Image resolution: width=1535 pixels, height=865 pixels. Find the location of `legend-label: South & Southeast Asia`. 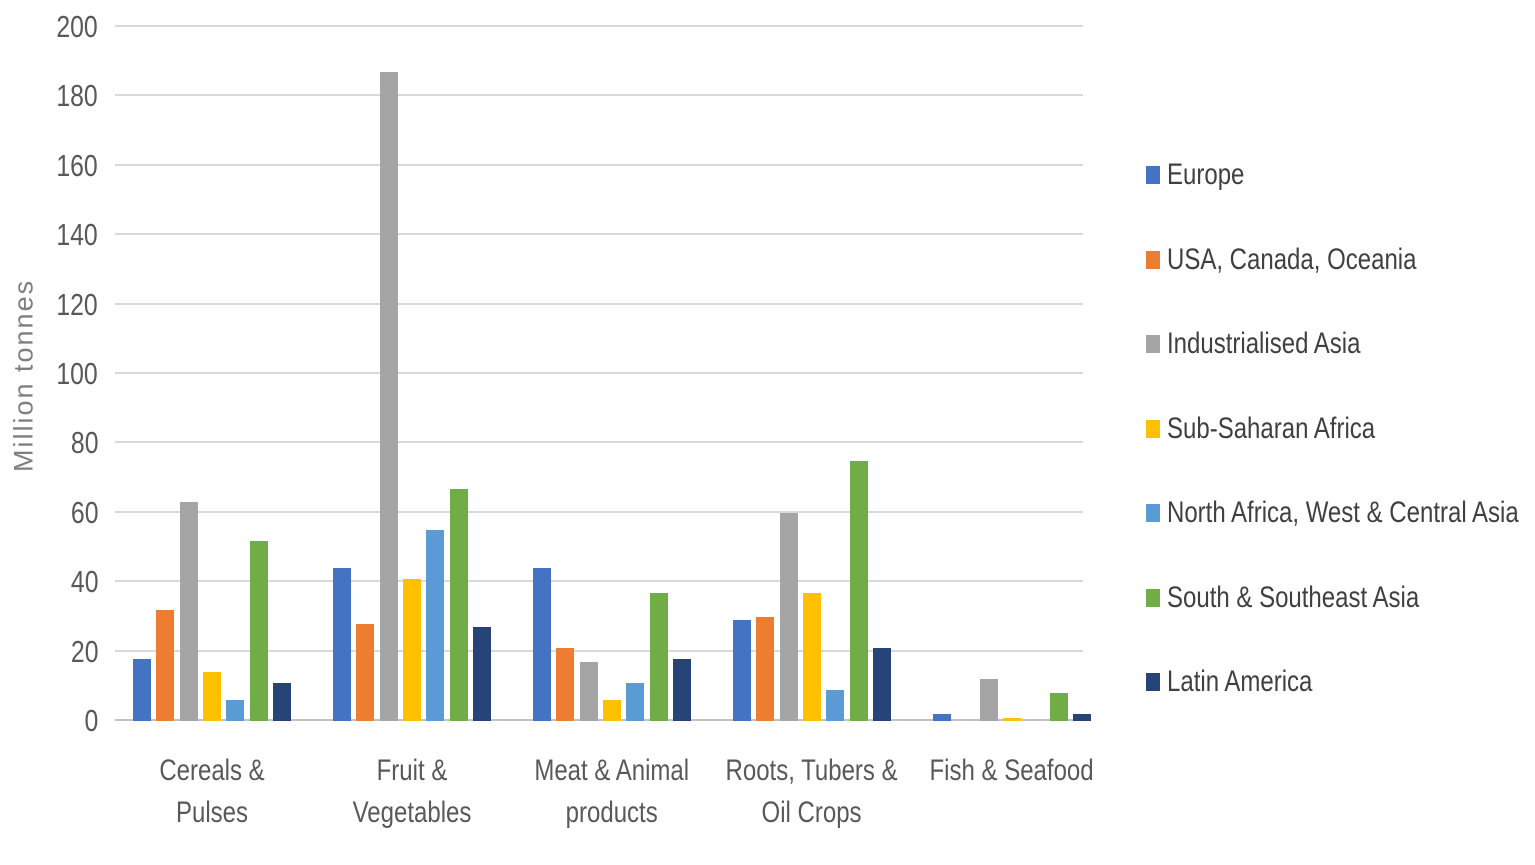

legend-label: South & Southeast Asia is located at coordinates (1293, 597).